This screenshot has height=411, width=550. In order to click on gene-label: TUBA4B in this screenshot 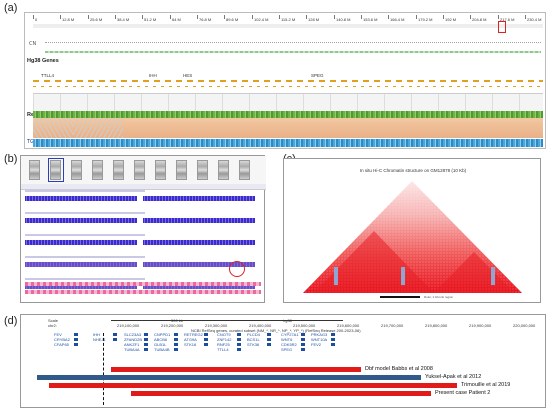, I will do `click(162, 349)`.